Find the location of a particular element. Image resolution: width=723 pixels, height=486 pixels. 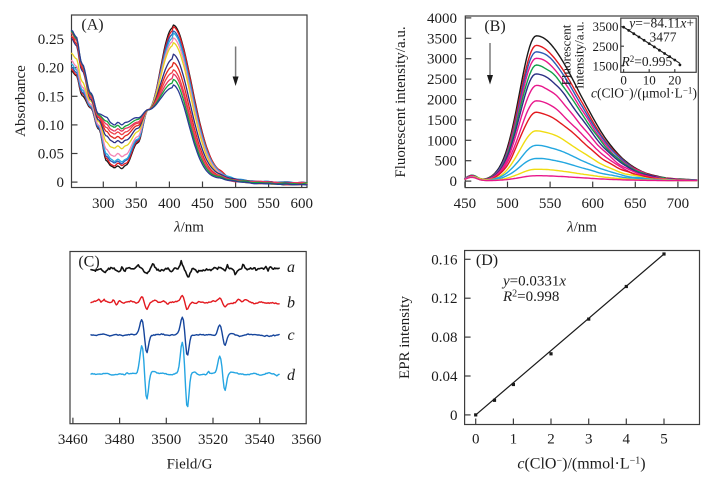

svg-text: 400 is located at coordinates (169, 204).